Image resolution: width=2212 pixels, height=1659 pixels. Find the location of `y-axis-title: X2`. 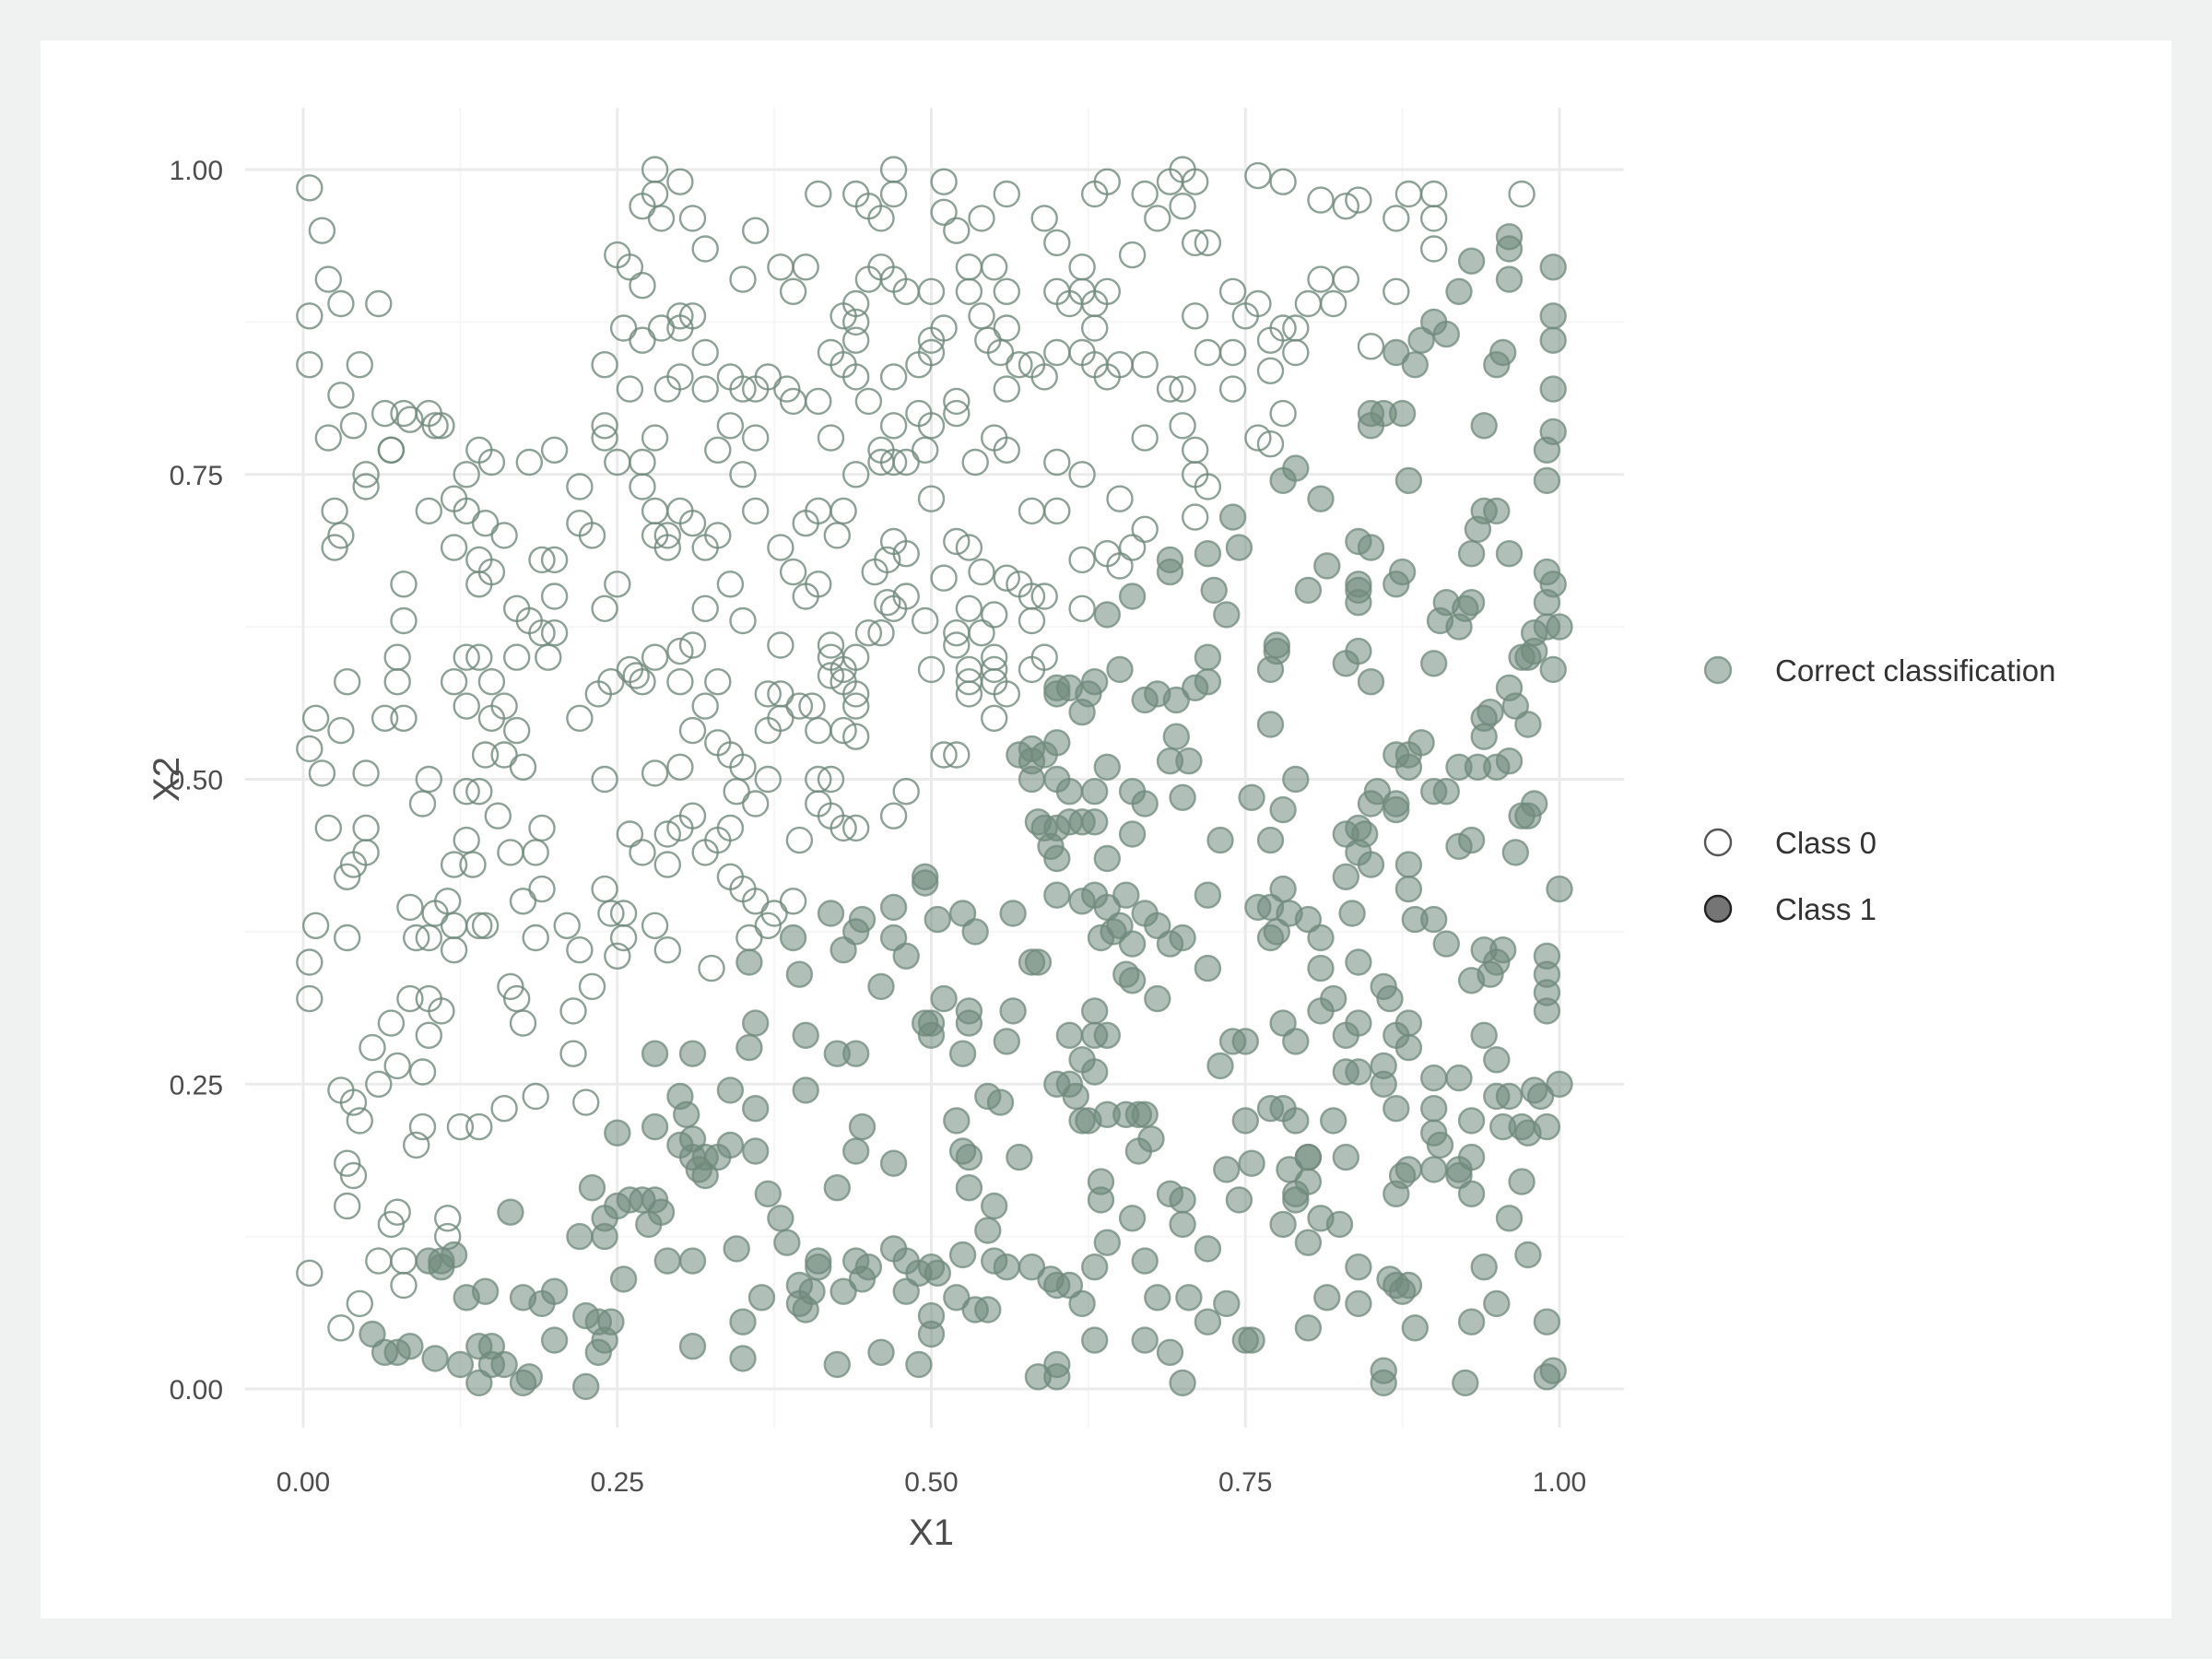

y-axis-title: X2 is located at coordinates (167, 779).